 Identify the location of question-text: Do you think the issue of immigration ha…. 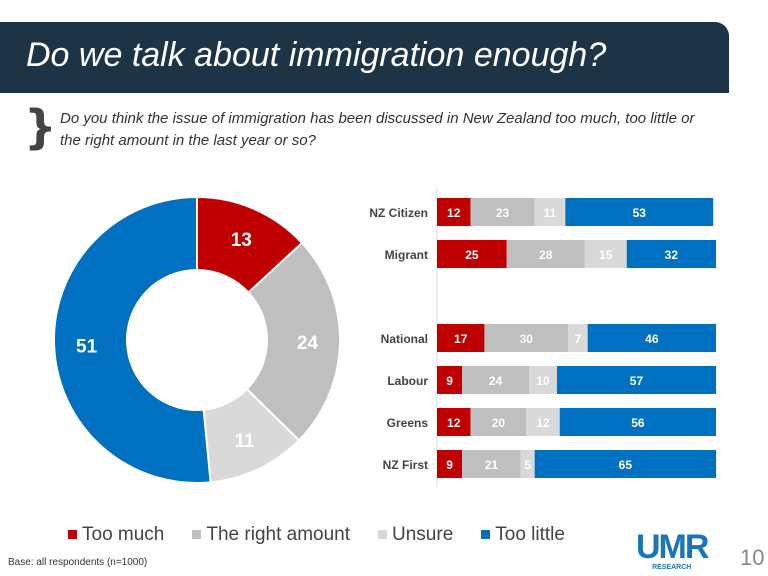
(377, 129).